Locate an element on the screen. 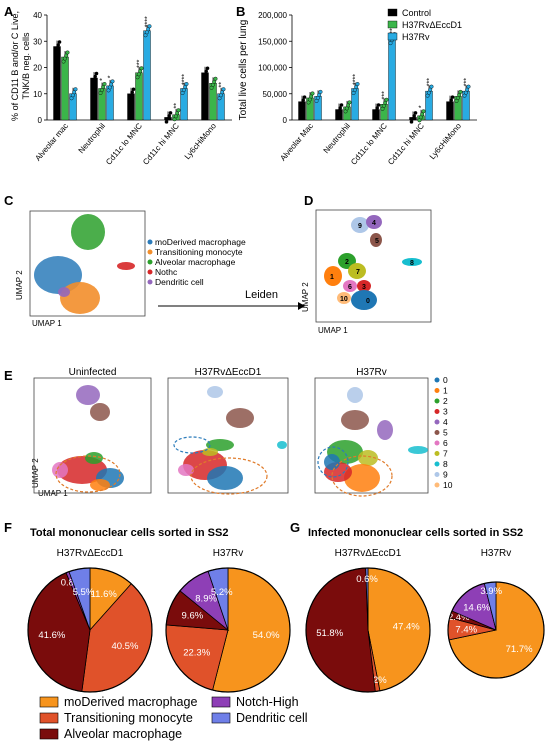  umap-e-frame is located at coordinates (371, 435).